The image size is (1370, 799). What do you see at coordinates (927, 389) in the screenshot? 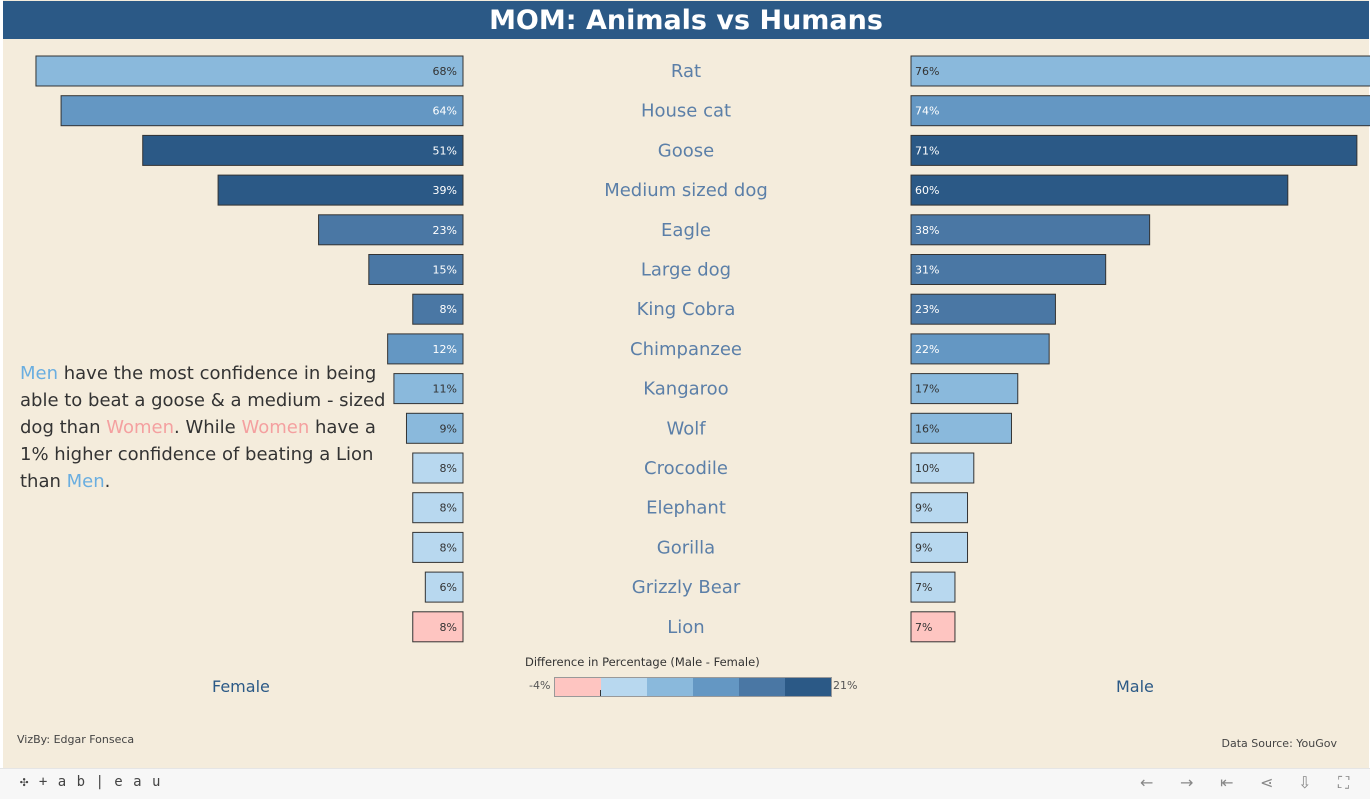
I see `male-value-label: 17%` at bounding box center [927, 389].